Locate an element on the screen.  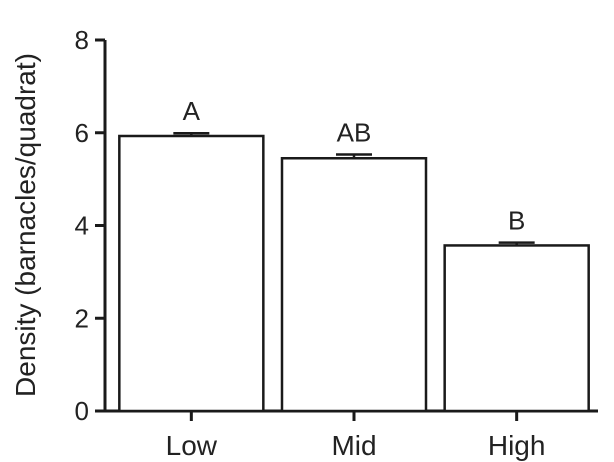
x-tick-label: Low is located at coordinates (192, 445).